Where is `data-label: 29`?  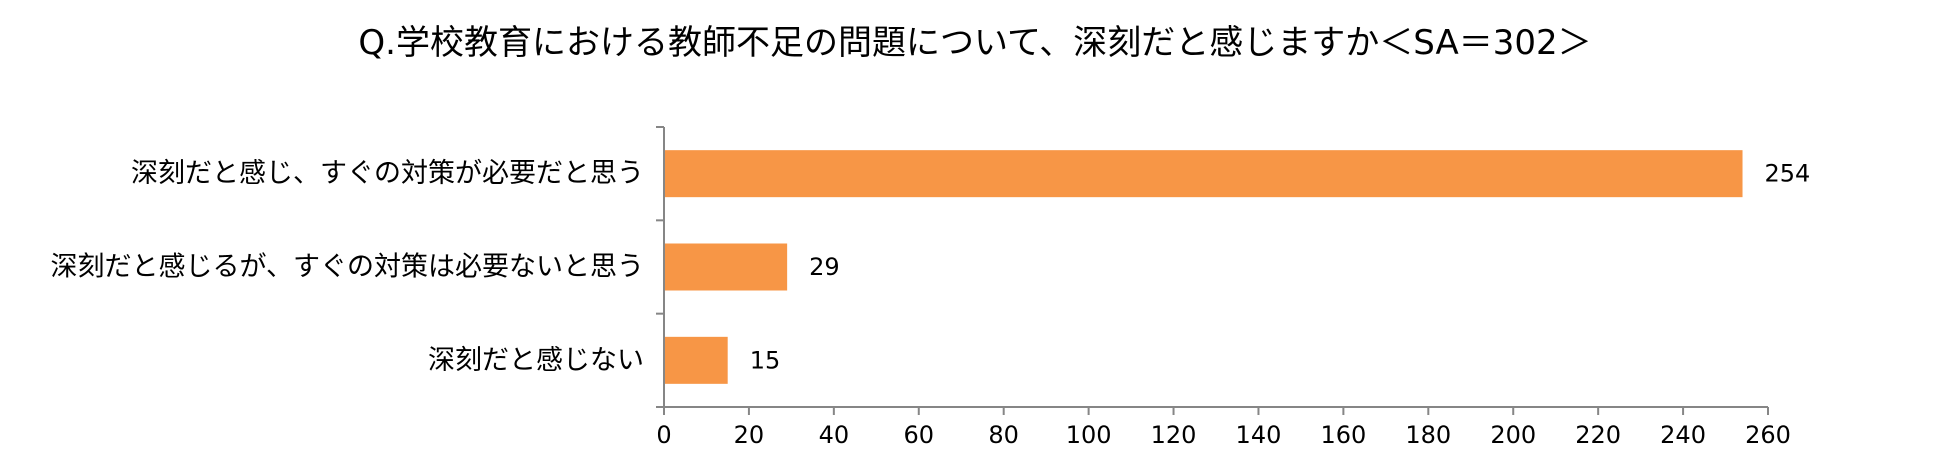
data-label: 29 is located at coordinates (824, 267).